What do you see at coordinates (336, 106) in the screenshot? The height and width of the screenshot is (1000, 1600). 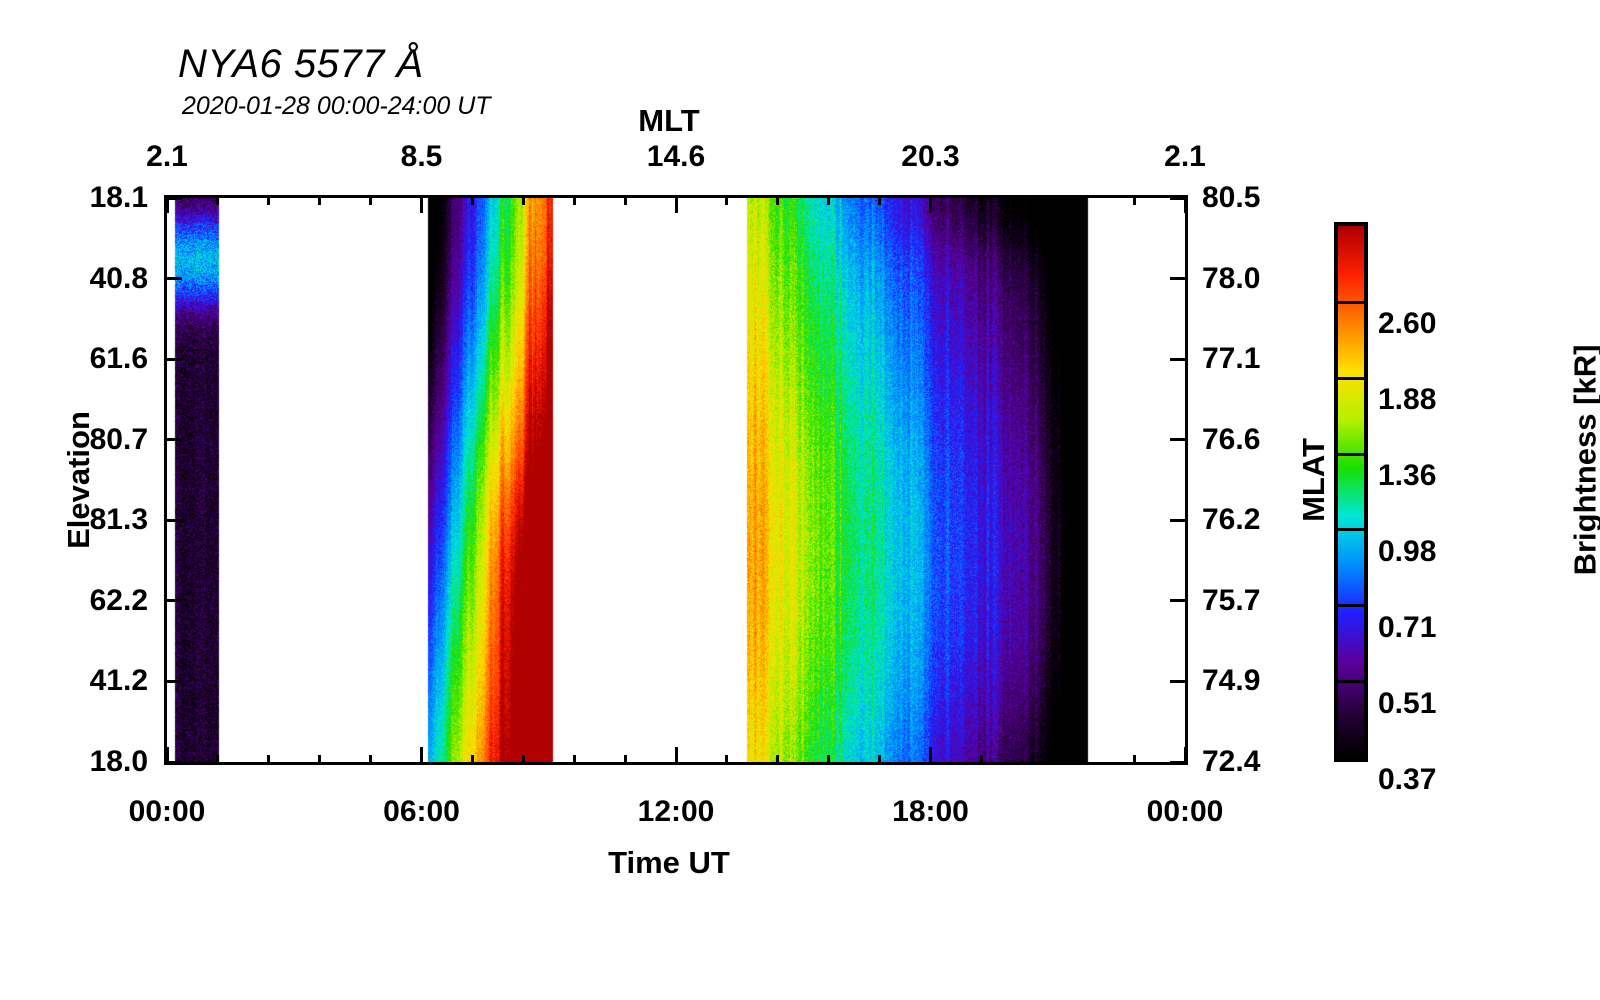 I see `page-subtitle: 2020-01-28 00:00-24:00 UT` at bounding box center [336, 106].